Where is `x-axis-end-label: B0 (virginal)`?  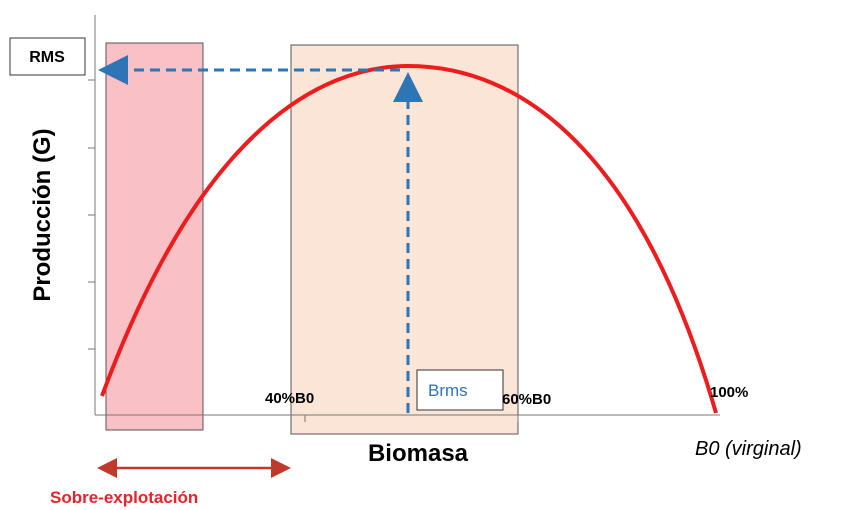 x-axis-end-label: B0 (virginal) is located at coordinates (748, 449).